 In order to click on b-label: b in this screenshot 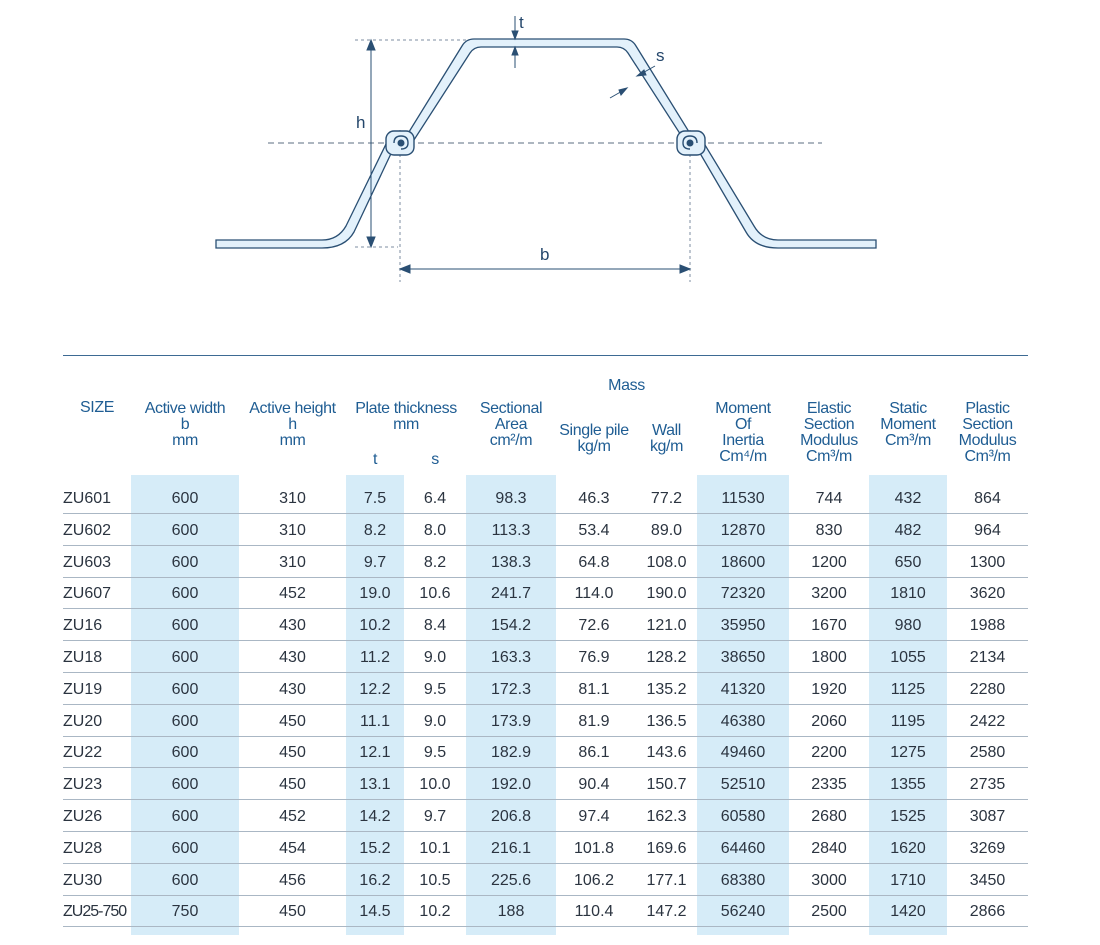, I will do `click(545, 254)`.